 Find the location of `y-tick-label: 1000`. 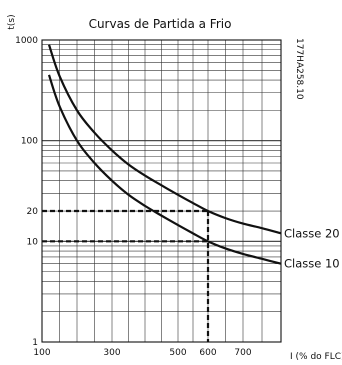

y-tick-label: 1000 is located at coordinates (26, 41).